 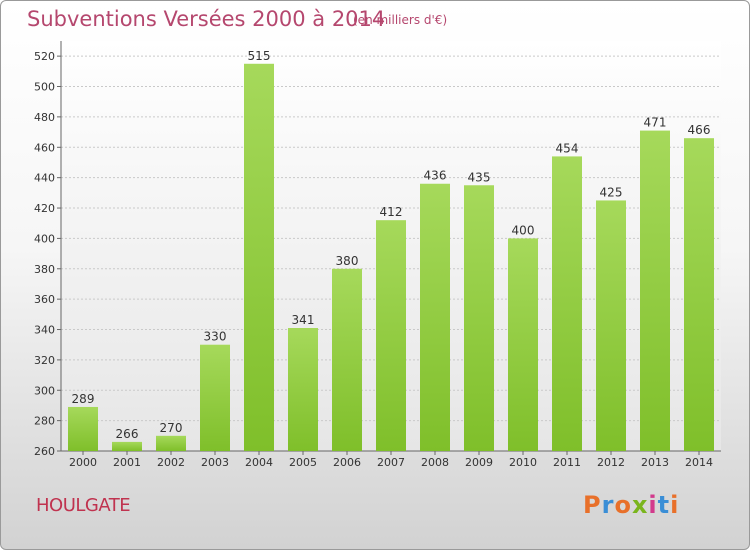 I want to click on data-label-2006: 380, so click(x=347, y=261).